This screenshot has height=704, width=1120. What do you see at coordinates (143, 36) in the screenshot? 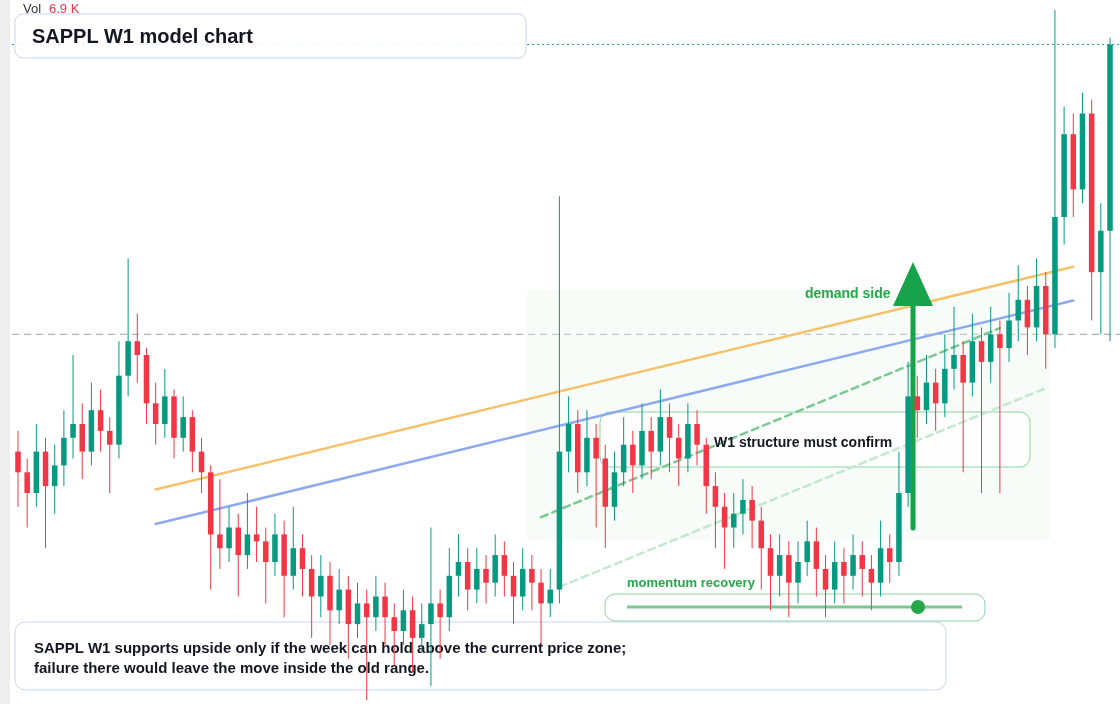
I see `text: SAPPL W1 model chart` at bounding box center [143, 36].